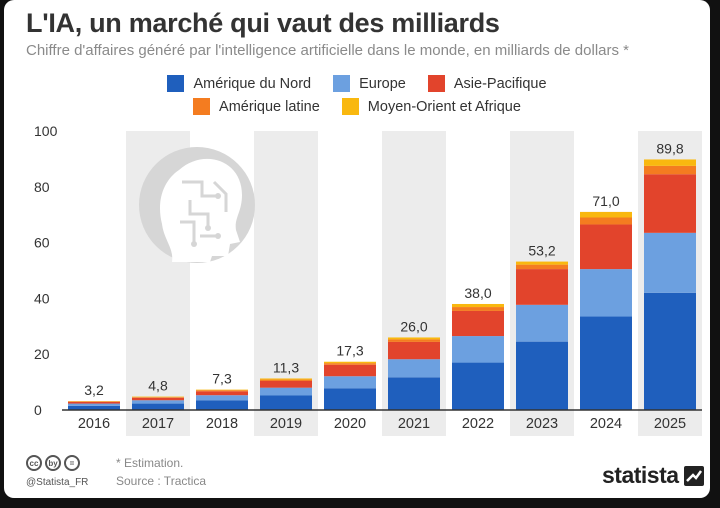 The image size is (720, 508). Describe the element at coordinates (670, 162) in the screenshot. I see `bar-segment-mea-2025` at that location.